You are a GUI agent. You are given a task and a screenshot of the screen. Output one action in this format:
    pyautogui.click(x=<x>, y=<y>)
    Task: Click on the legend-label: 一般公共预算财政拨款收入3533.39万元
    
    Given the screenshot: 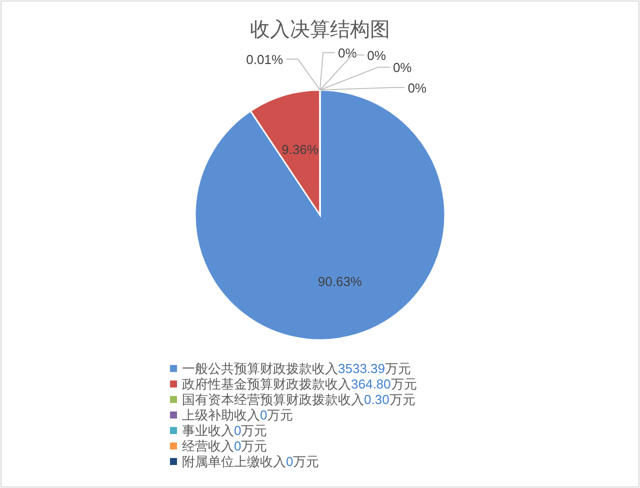 What is the action you would take?
    pyautogui.click(x=296, y=368)
    